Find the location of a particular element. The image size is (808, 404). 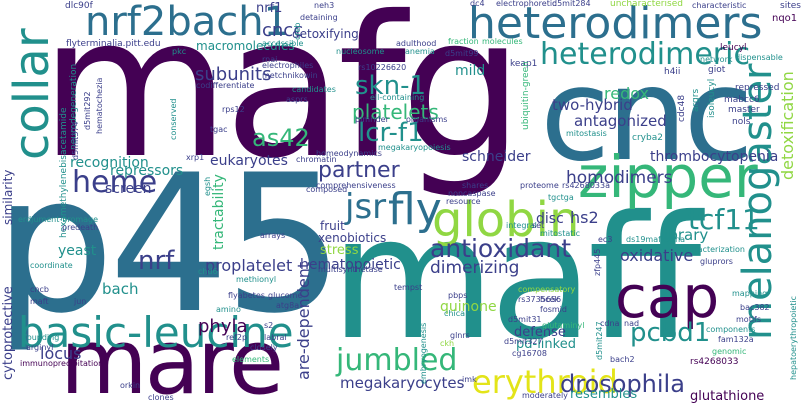

word-hematopoietic: hematopoietic is located at coordinates (350, 265).